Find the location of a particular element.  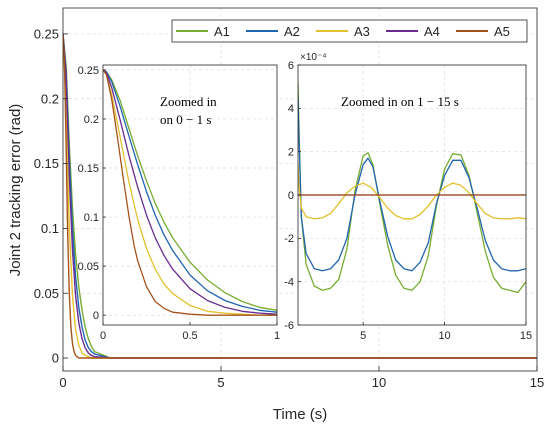

inset-right-exponent-label: ×10⁻⁴ is located at coordinates (313, 57).